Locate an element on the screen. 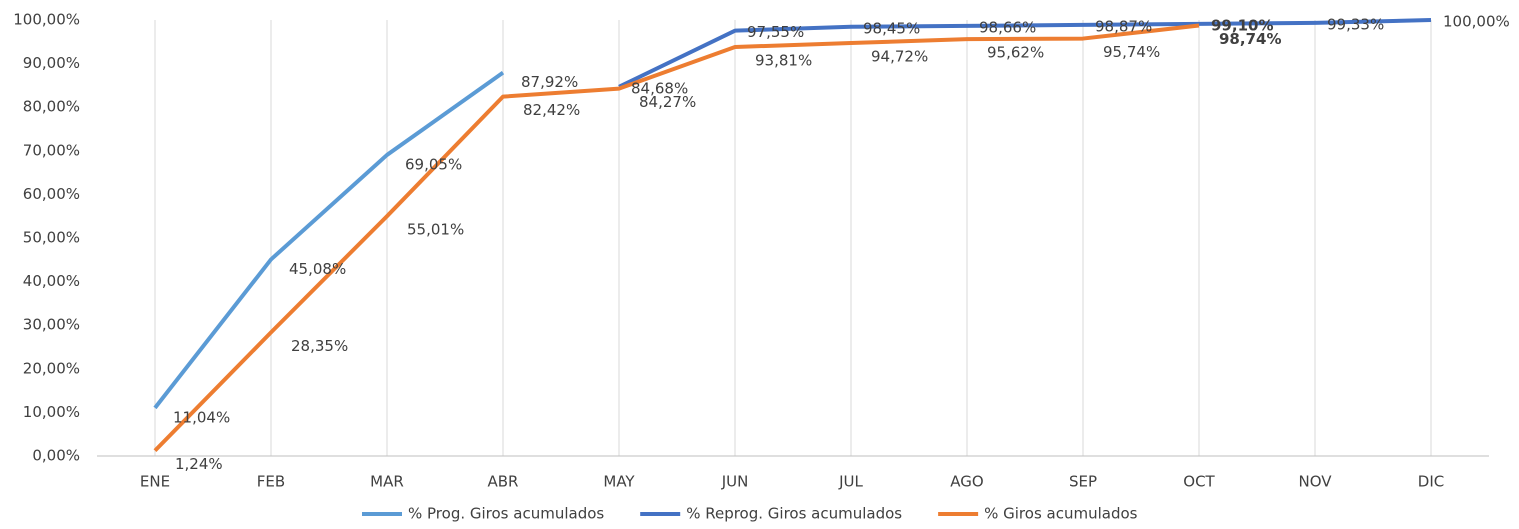 The image size is (1519, 529). data-label: 98,66% is located at coordinates (1007, 27).